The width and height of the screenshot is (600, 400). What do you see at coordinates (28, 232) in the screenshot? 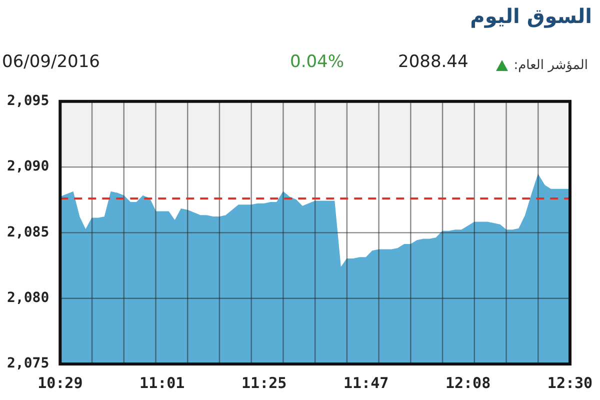
I see `y-tick-label: 2,085` at bounding box center [28, 232].